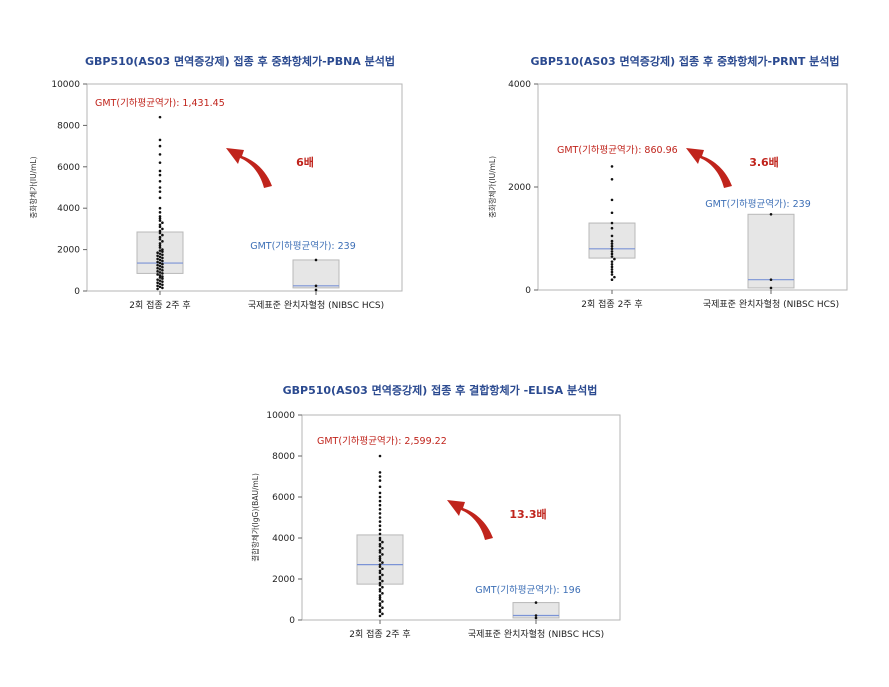  Describe the element at coordinates (528, 590) in the screenshot. I see `gmt-reference-label: GMT(기하평균역가): 196` at that location.